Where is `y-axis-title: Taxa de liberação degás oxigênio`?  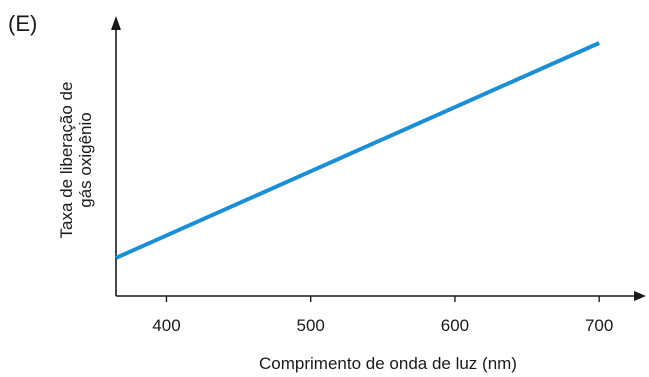
y-axis-title: Taxa de liberação degás oxigênio is located at coordinates (76, 160).